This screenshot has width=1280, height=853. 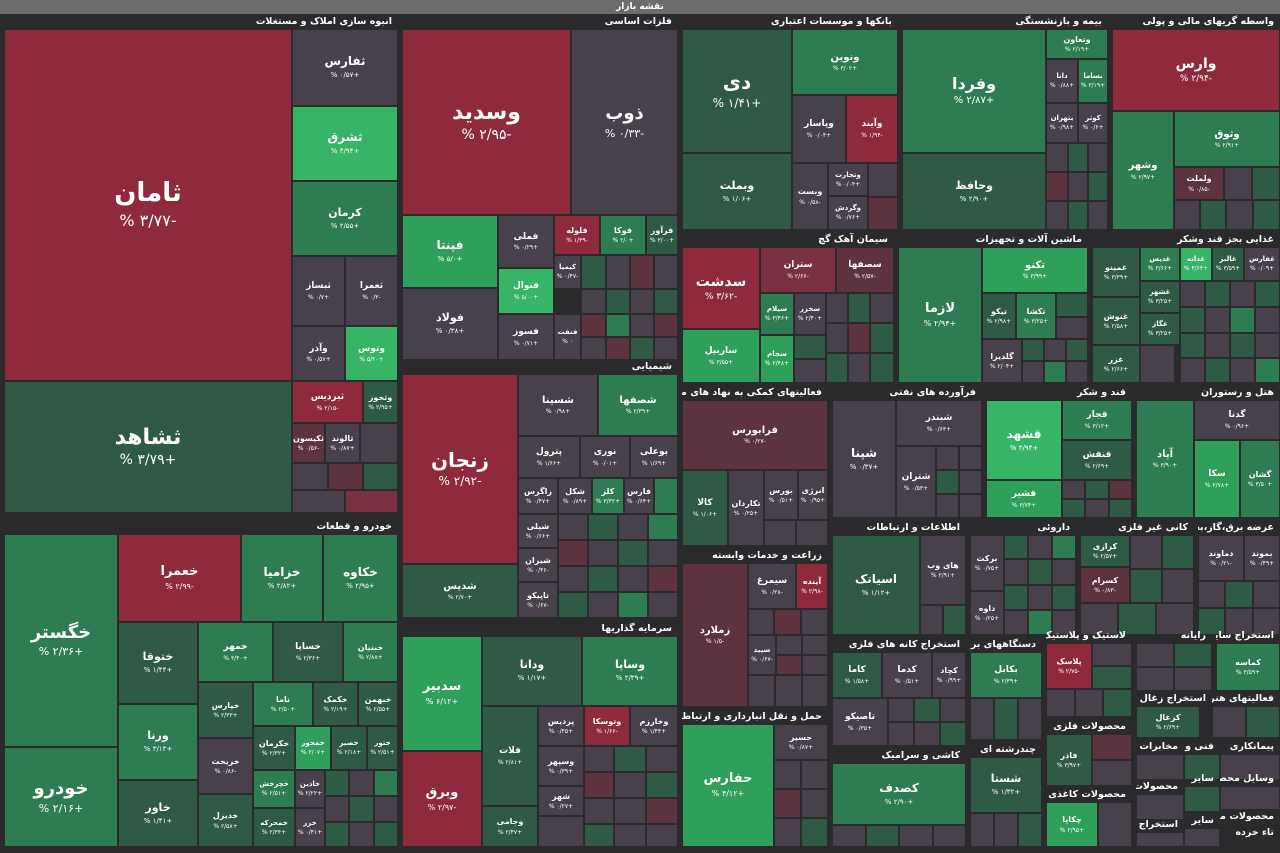 I want to click on stock-tile: غگاز +۳/۲۵ %, so click(x=1160, y=329).